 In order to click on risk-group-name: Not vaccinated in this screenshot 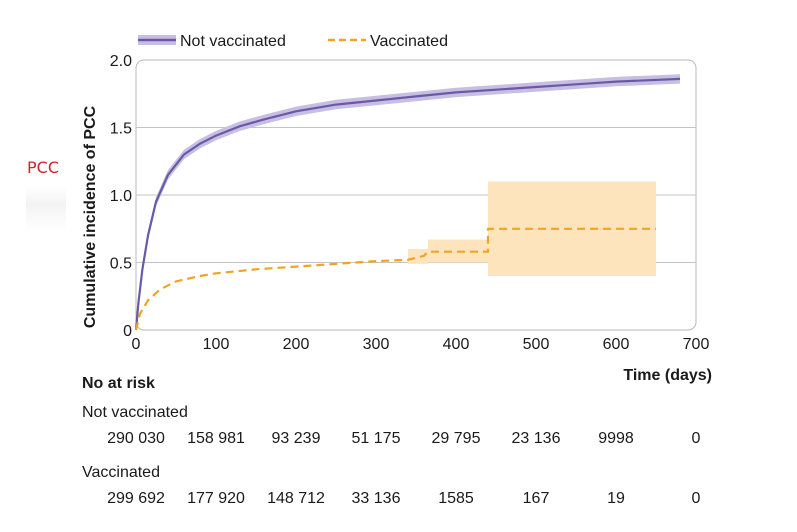, I will do `click(135, 412)`.